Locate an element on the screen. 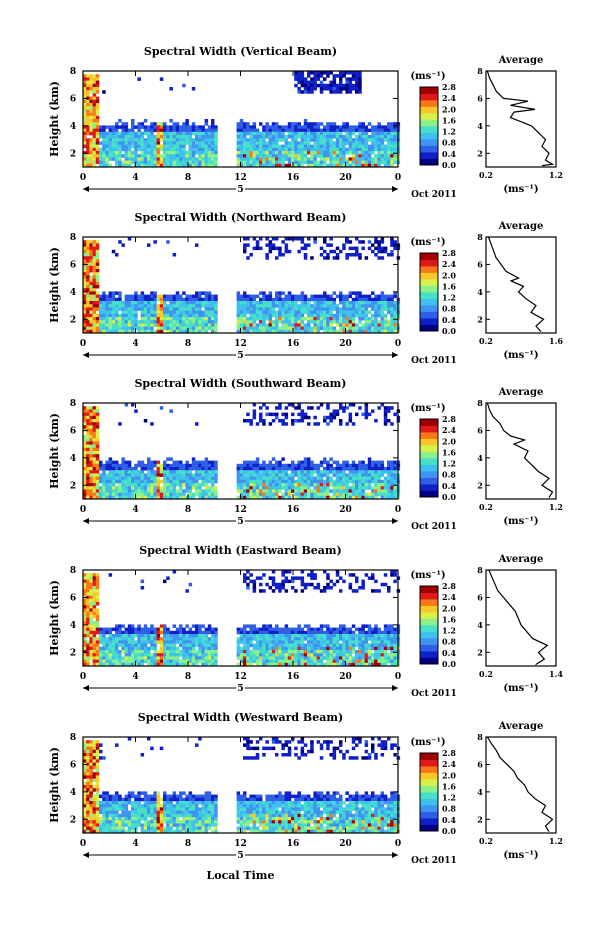 The width and height of the screenshot is (616, 933). average-x-tick-label: 0.2 is located at coordinates (486, 175).